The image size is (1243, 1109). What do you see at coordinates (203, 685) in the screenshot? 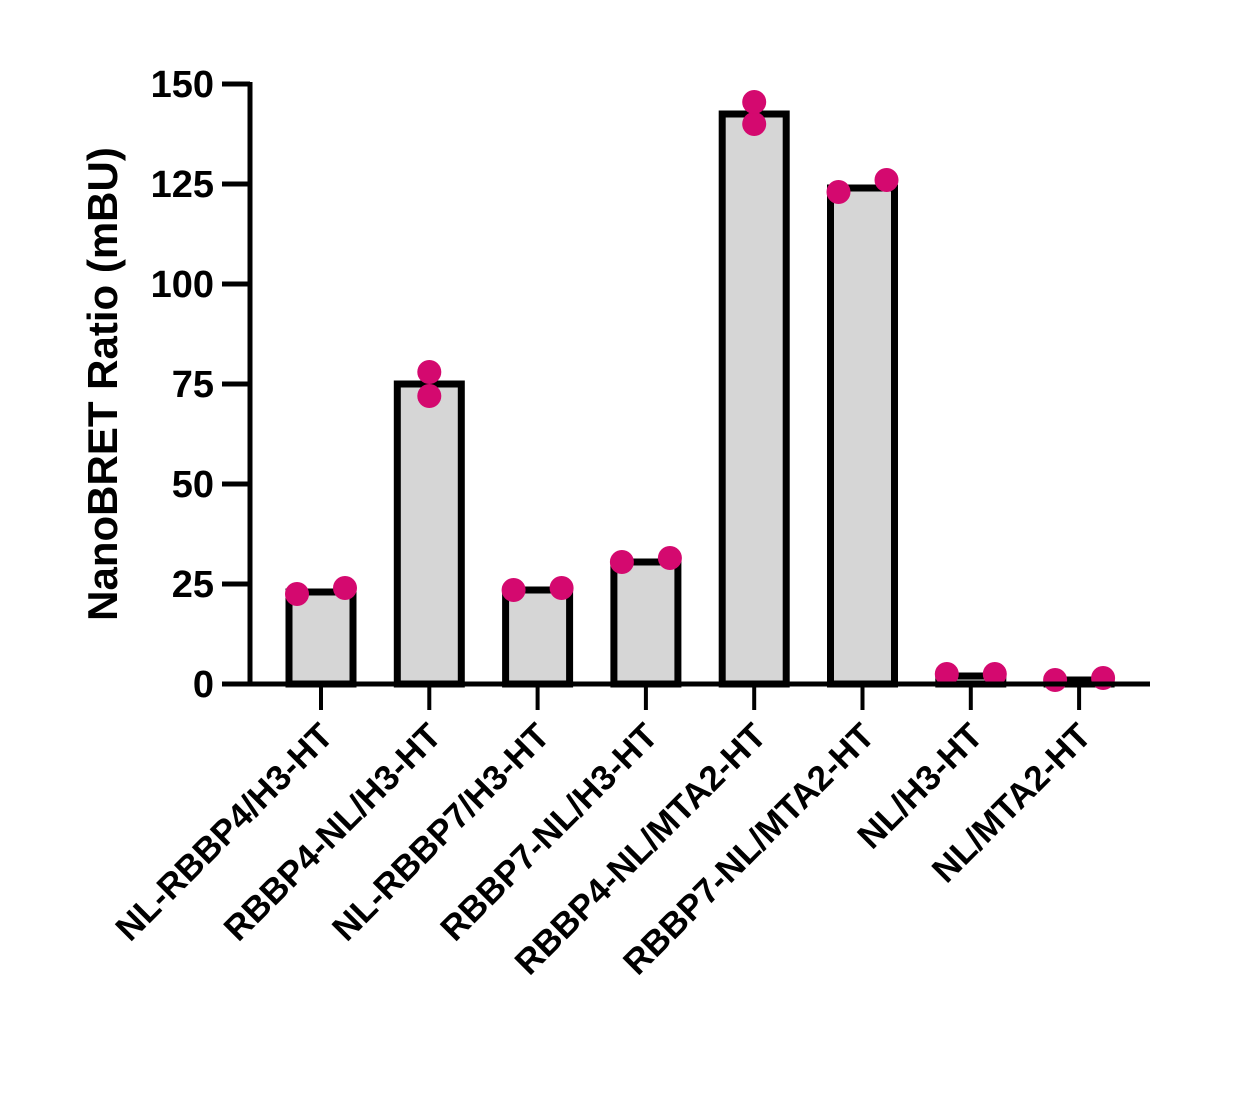
I see `y-tick-label: 0` at bounding box center [203, 685].